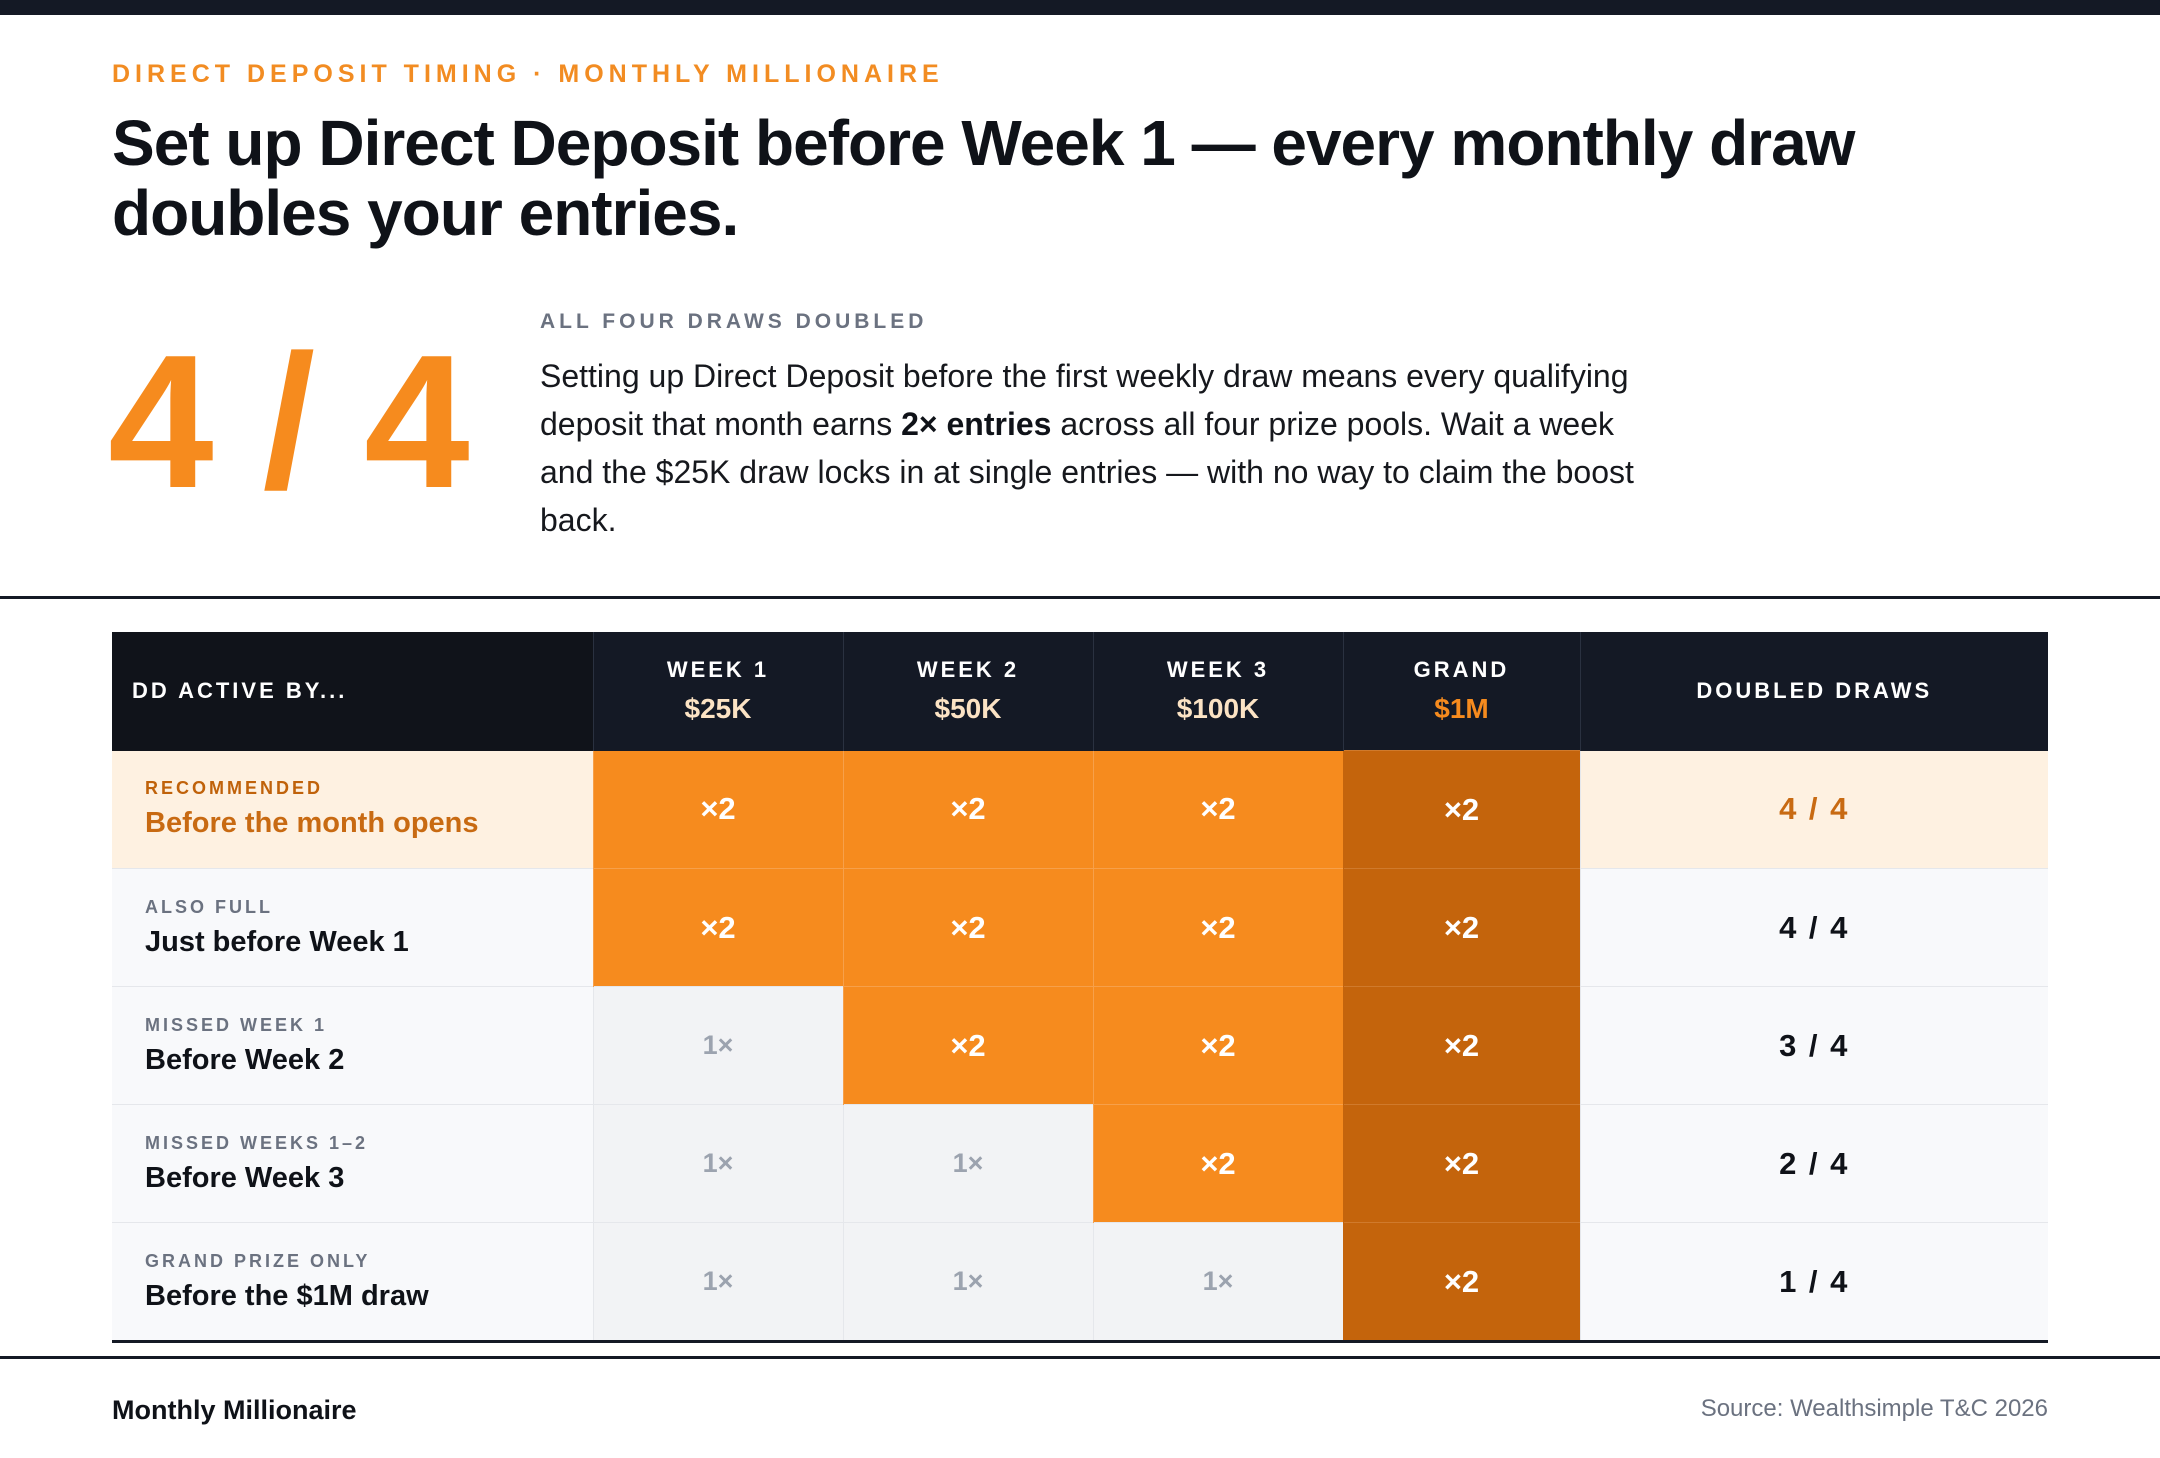 Image resolution: width=2160 pixels, height=1458 pixels. What do you see at coordinates (1218, 709) in the screenshot?
I see `header-prize: $100K` at bounding box center [1218, 709].